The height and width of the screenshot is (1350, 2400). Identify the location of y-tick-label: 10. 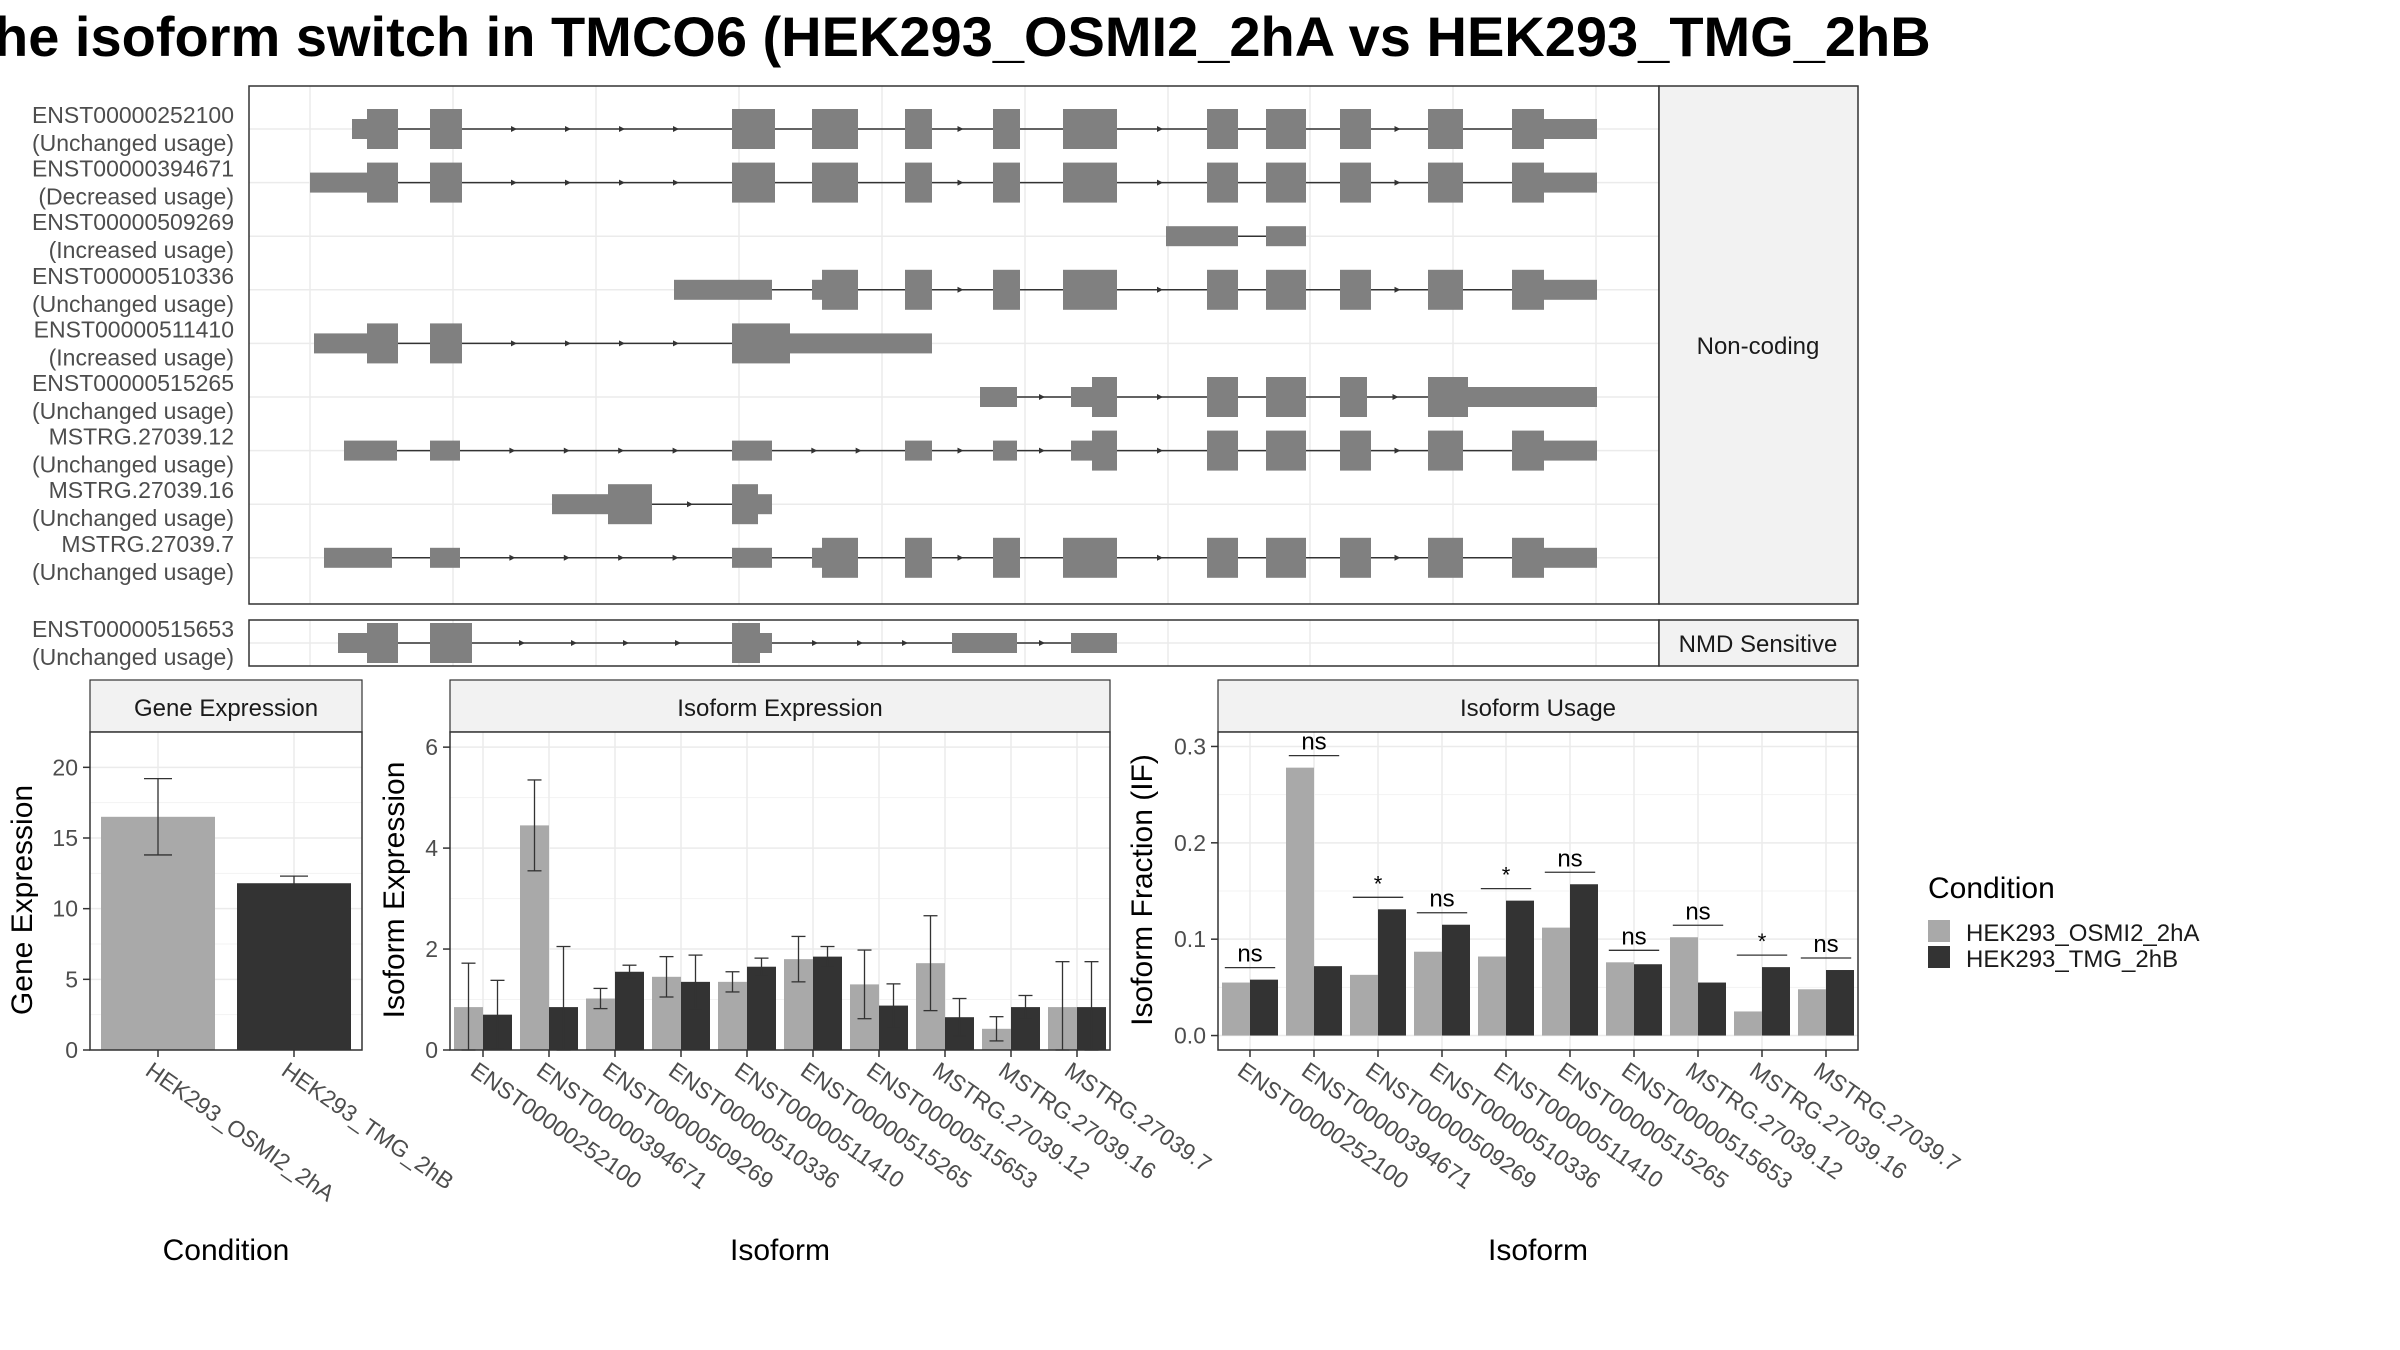
(65, 909).